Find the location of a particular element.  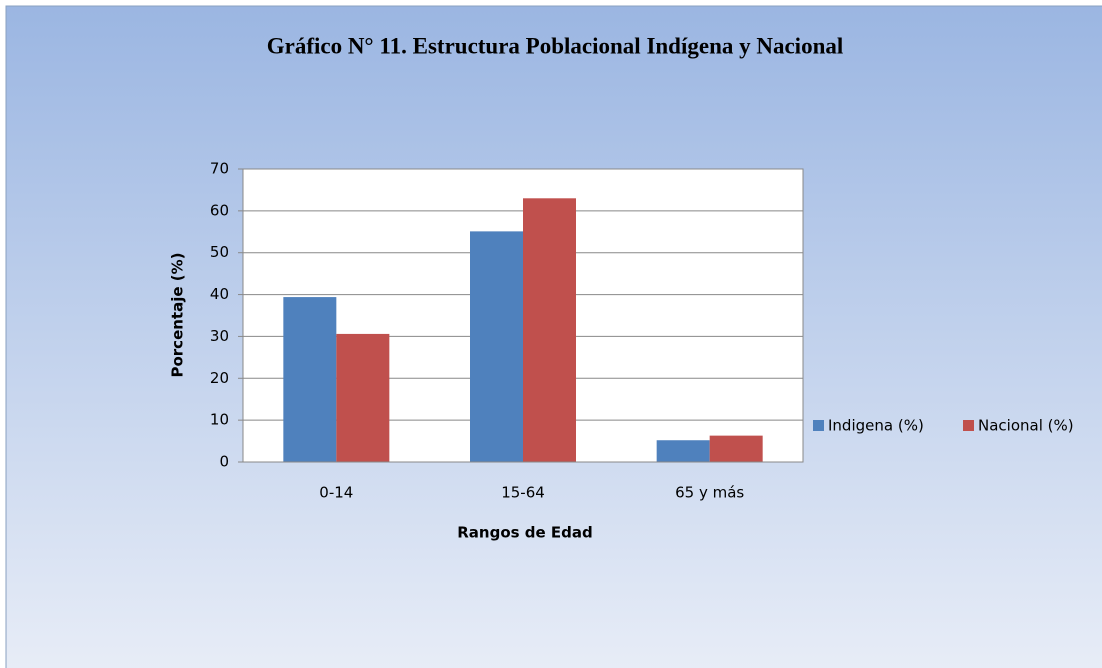

y-tick-label: 50 is located at coordinates (219, 252).